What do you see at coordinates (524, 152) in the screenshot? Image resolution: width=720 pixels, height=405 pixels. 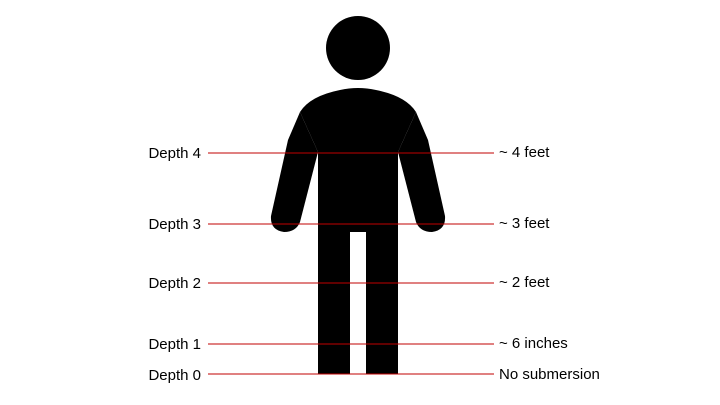 I see `depth-4-measure: ~ 4 feet` at bounding box center [524, 152].